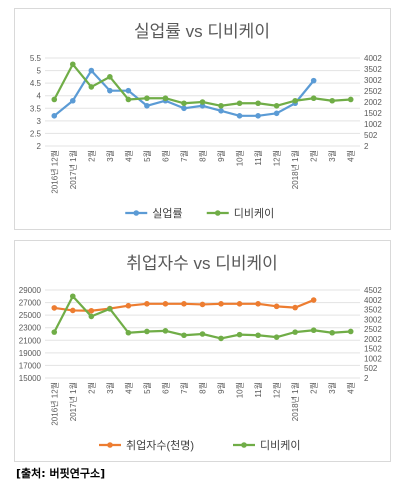  I want to click on left-axis-tick: 4.5, so click(36, 83).